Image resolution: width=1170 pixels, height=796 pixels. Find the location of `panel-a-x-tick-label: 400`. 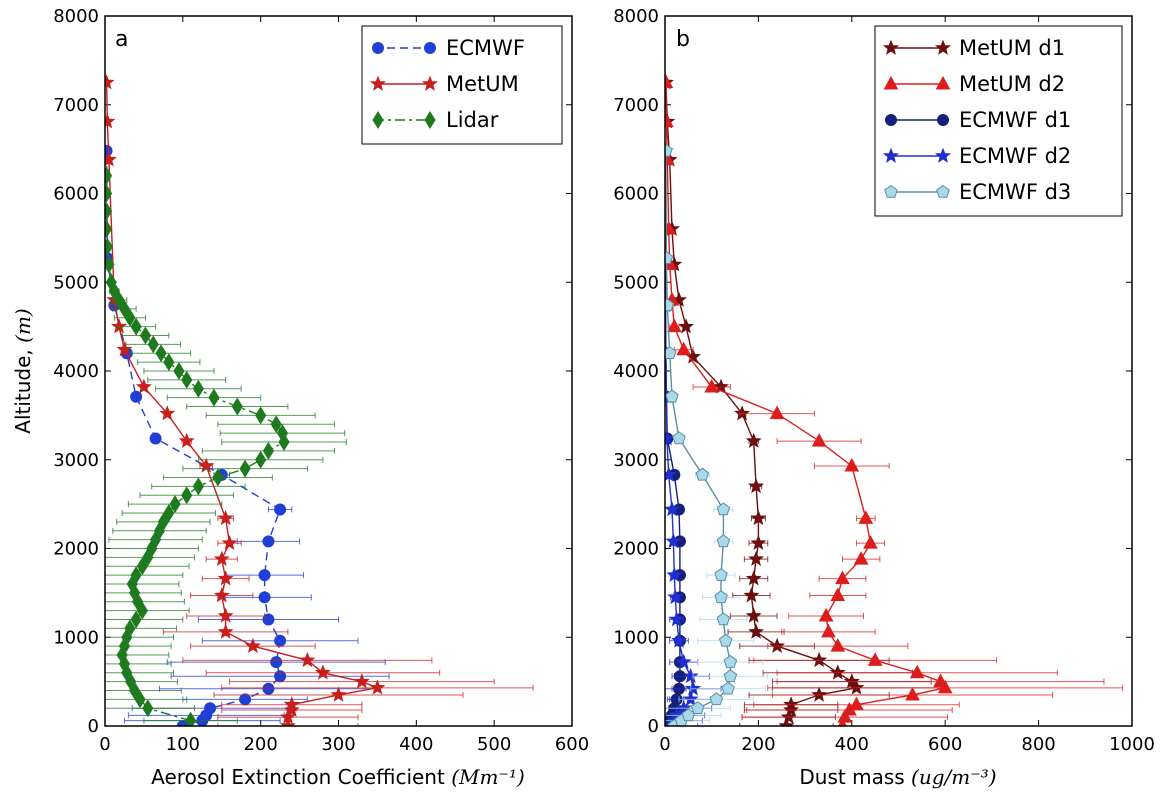

panel-a-x-tick-label: 400 is located at coordinates (416, 744).